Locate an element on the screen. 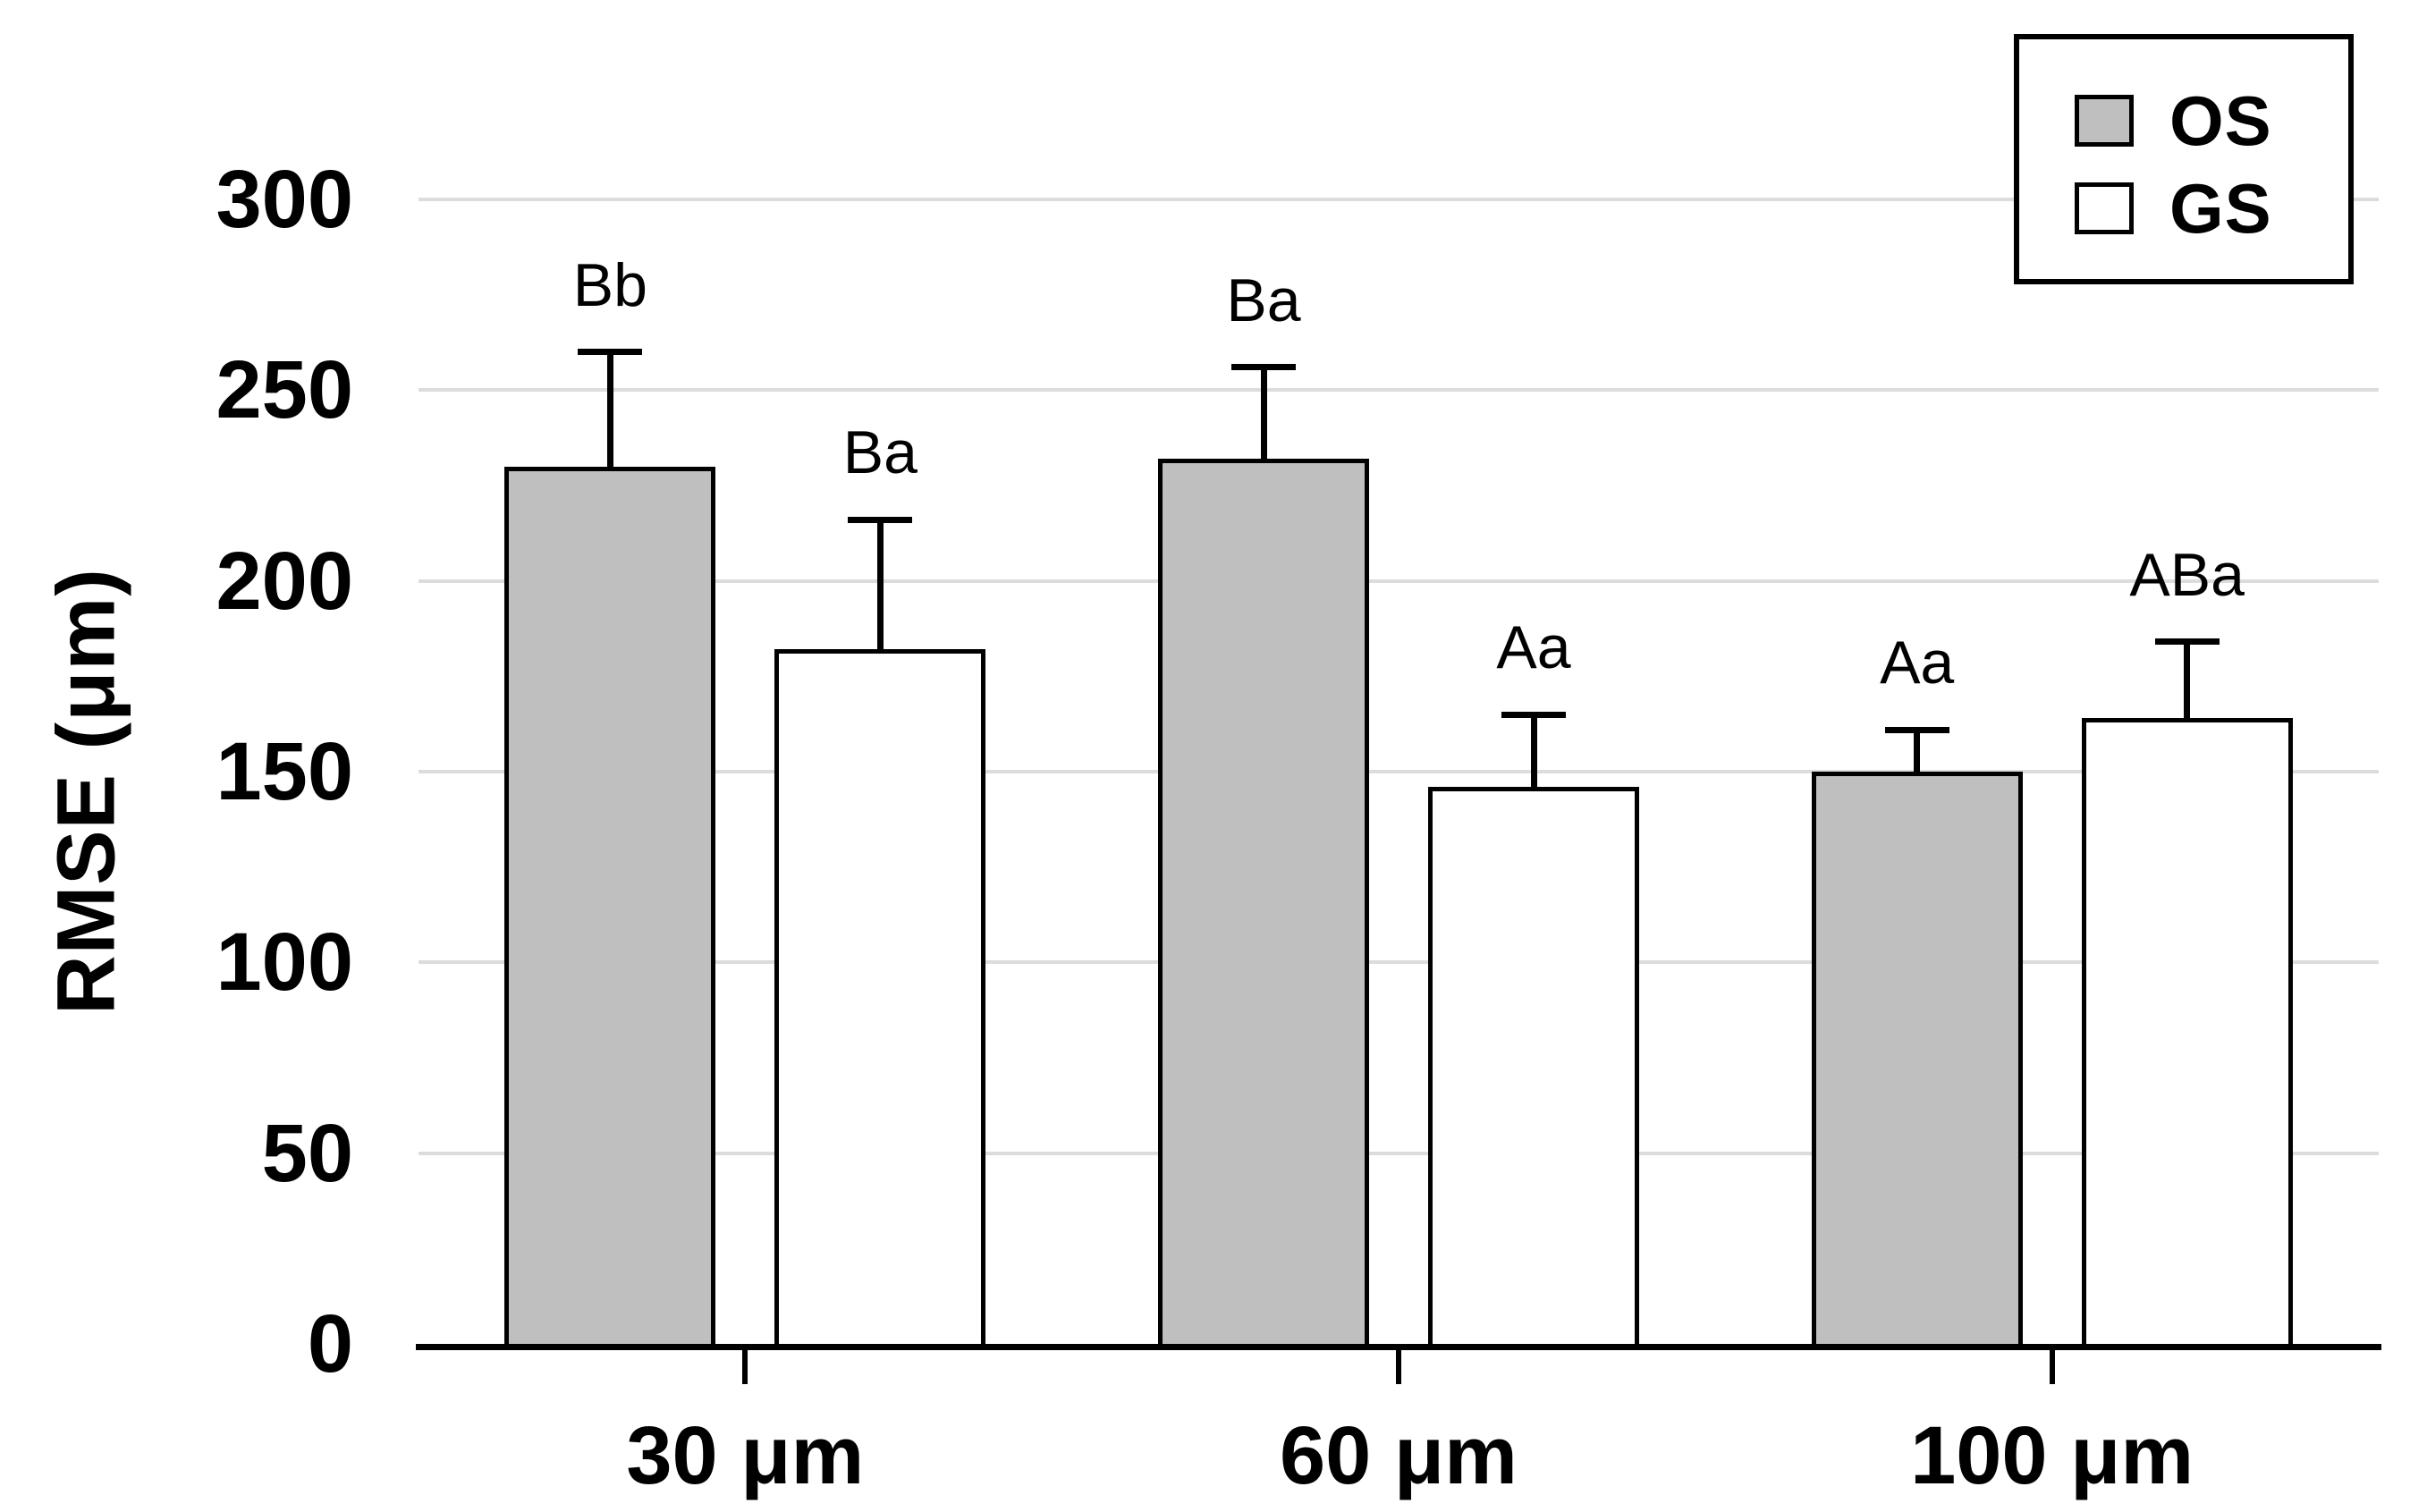  legend-item-gs: GS is located at coordinates (2173, 209).